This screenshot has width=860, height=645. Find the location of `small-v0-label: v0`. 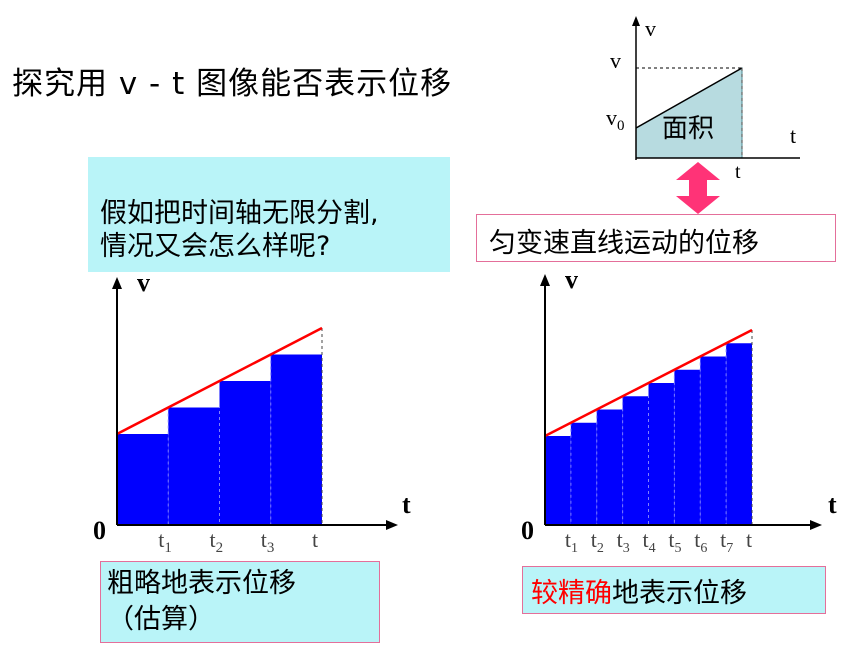

small-v0-label: v0 is located at coordinates (615, 119).